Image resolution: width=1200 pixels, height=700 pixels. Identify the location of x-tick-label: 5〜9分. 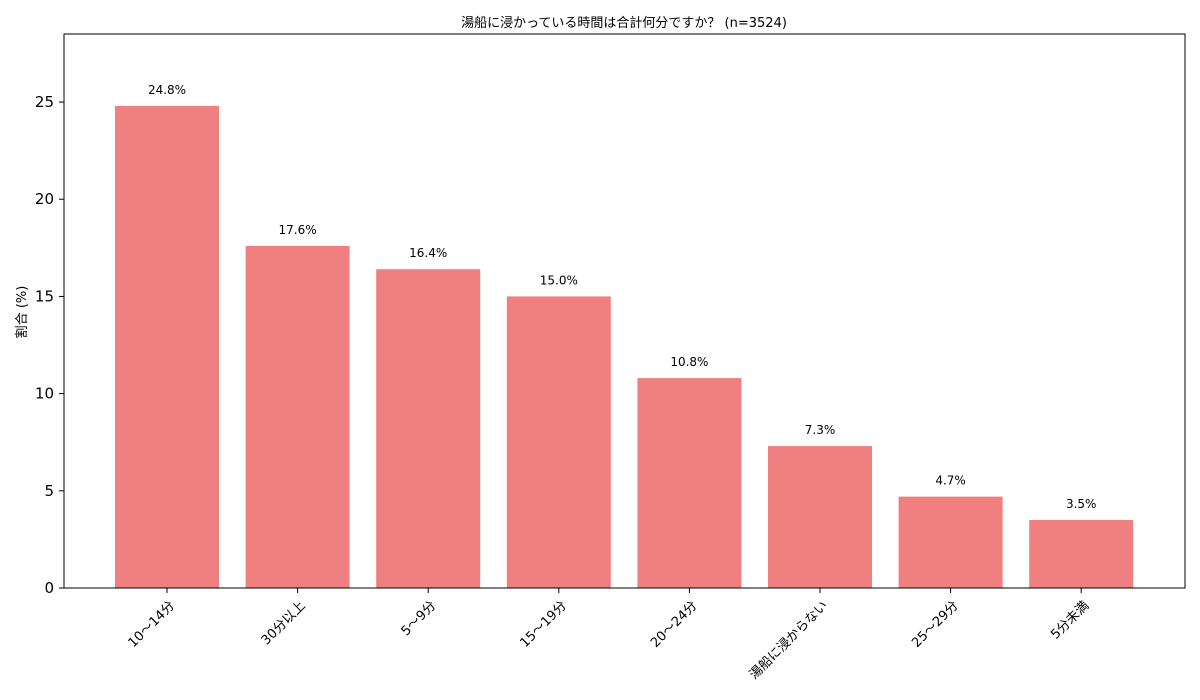
(419, 618).